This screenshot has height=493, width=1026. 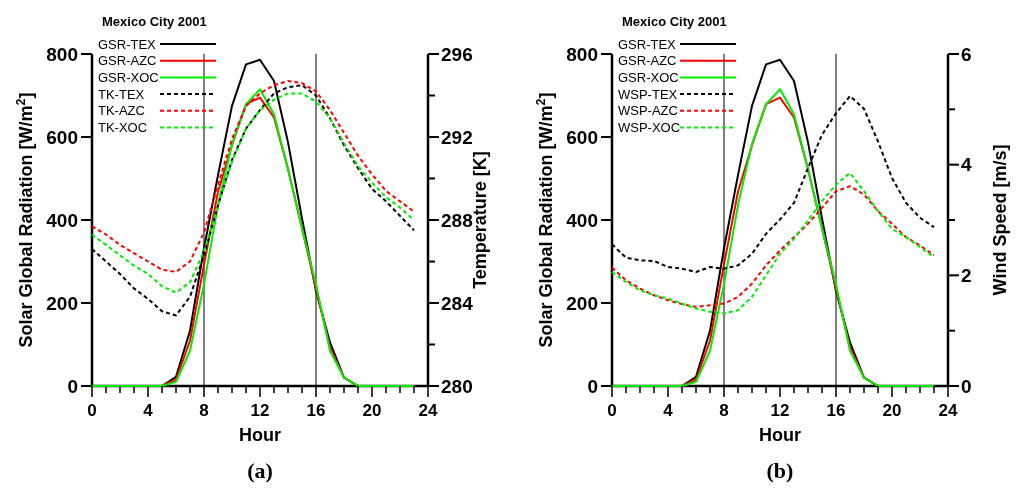 What do you see at coordinates (648, 94) in the screenshot?
I see `legend-label: WSP-TEX` at bounding box center [648, 94].